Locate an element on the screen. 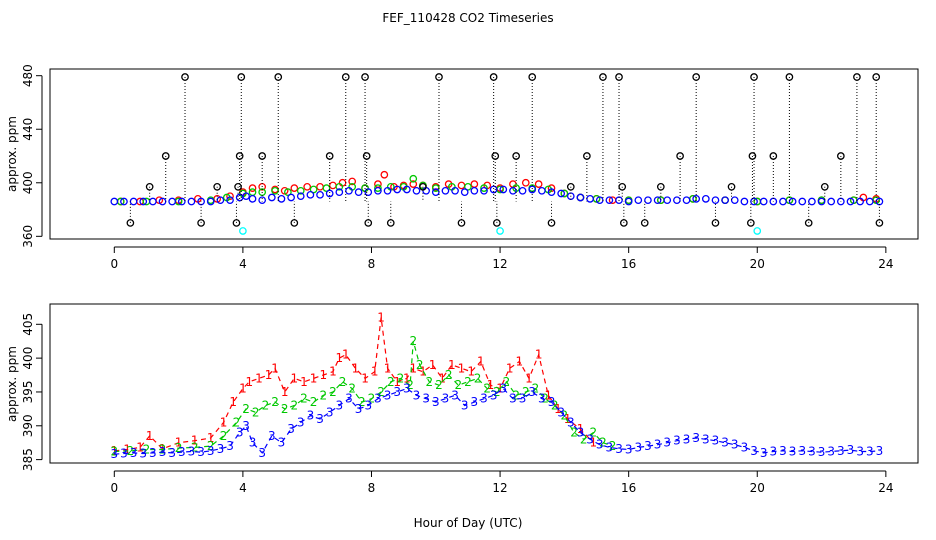 This screenshot has width=936, height=540. top-y-tick-label: 360 is located at coordinates (28, 236).